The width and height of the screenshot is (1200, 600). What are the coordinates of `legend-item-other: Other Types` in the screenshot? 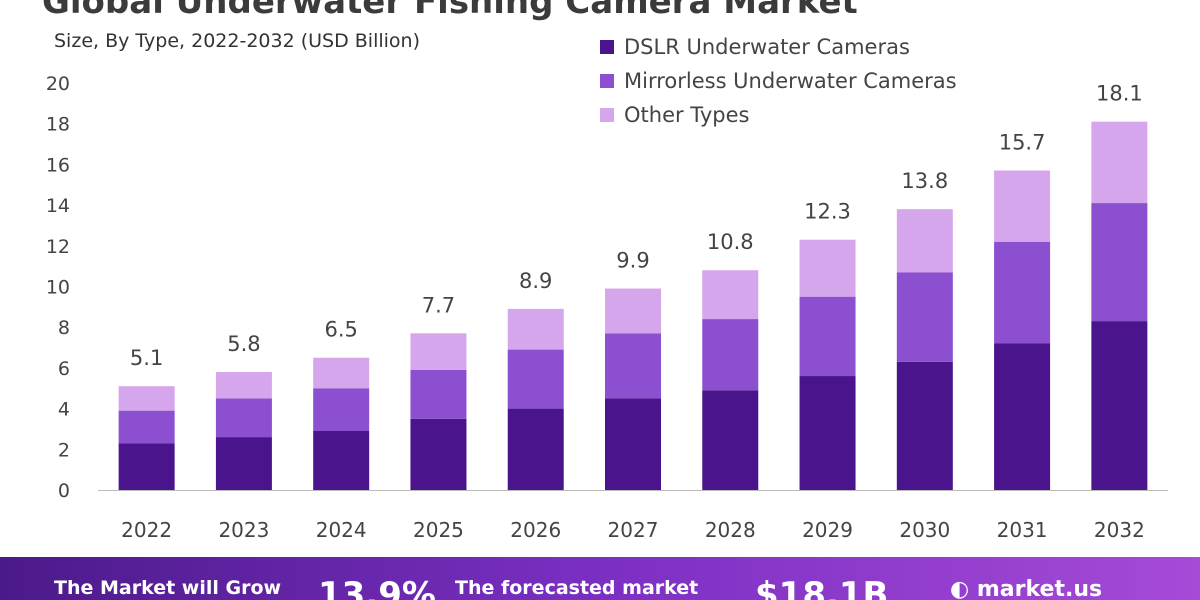 It's located at (778, 115).